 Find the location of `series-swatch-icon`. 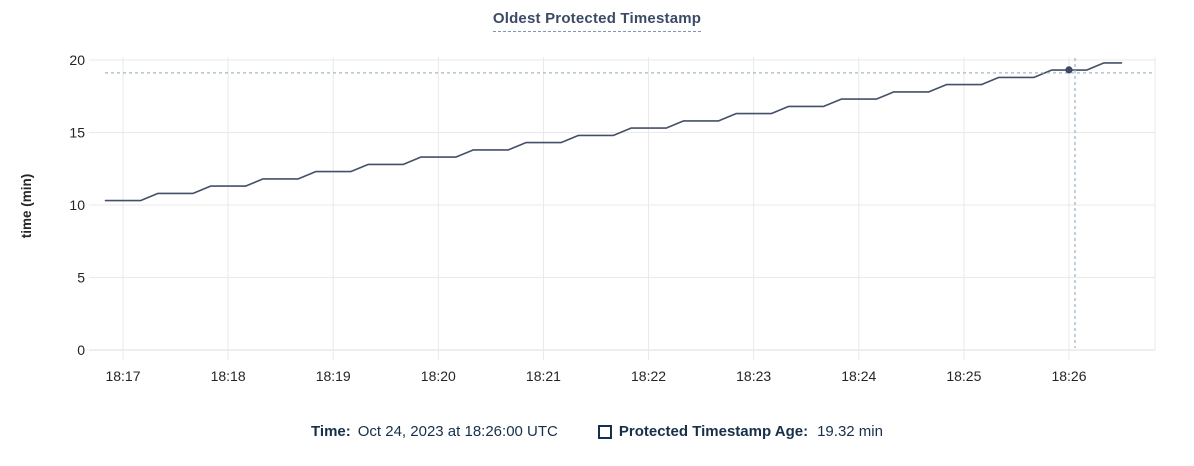

series-swatch-icon is located at coordinates (604, 431).